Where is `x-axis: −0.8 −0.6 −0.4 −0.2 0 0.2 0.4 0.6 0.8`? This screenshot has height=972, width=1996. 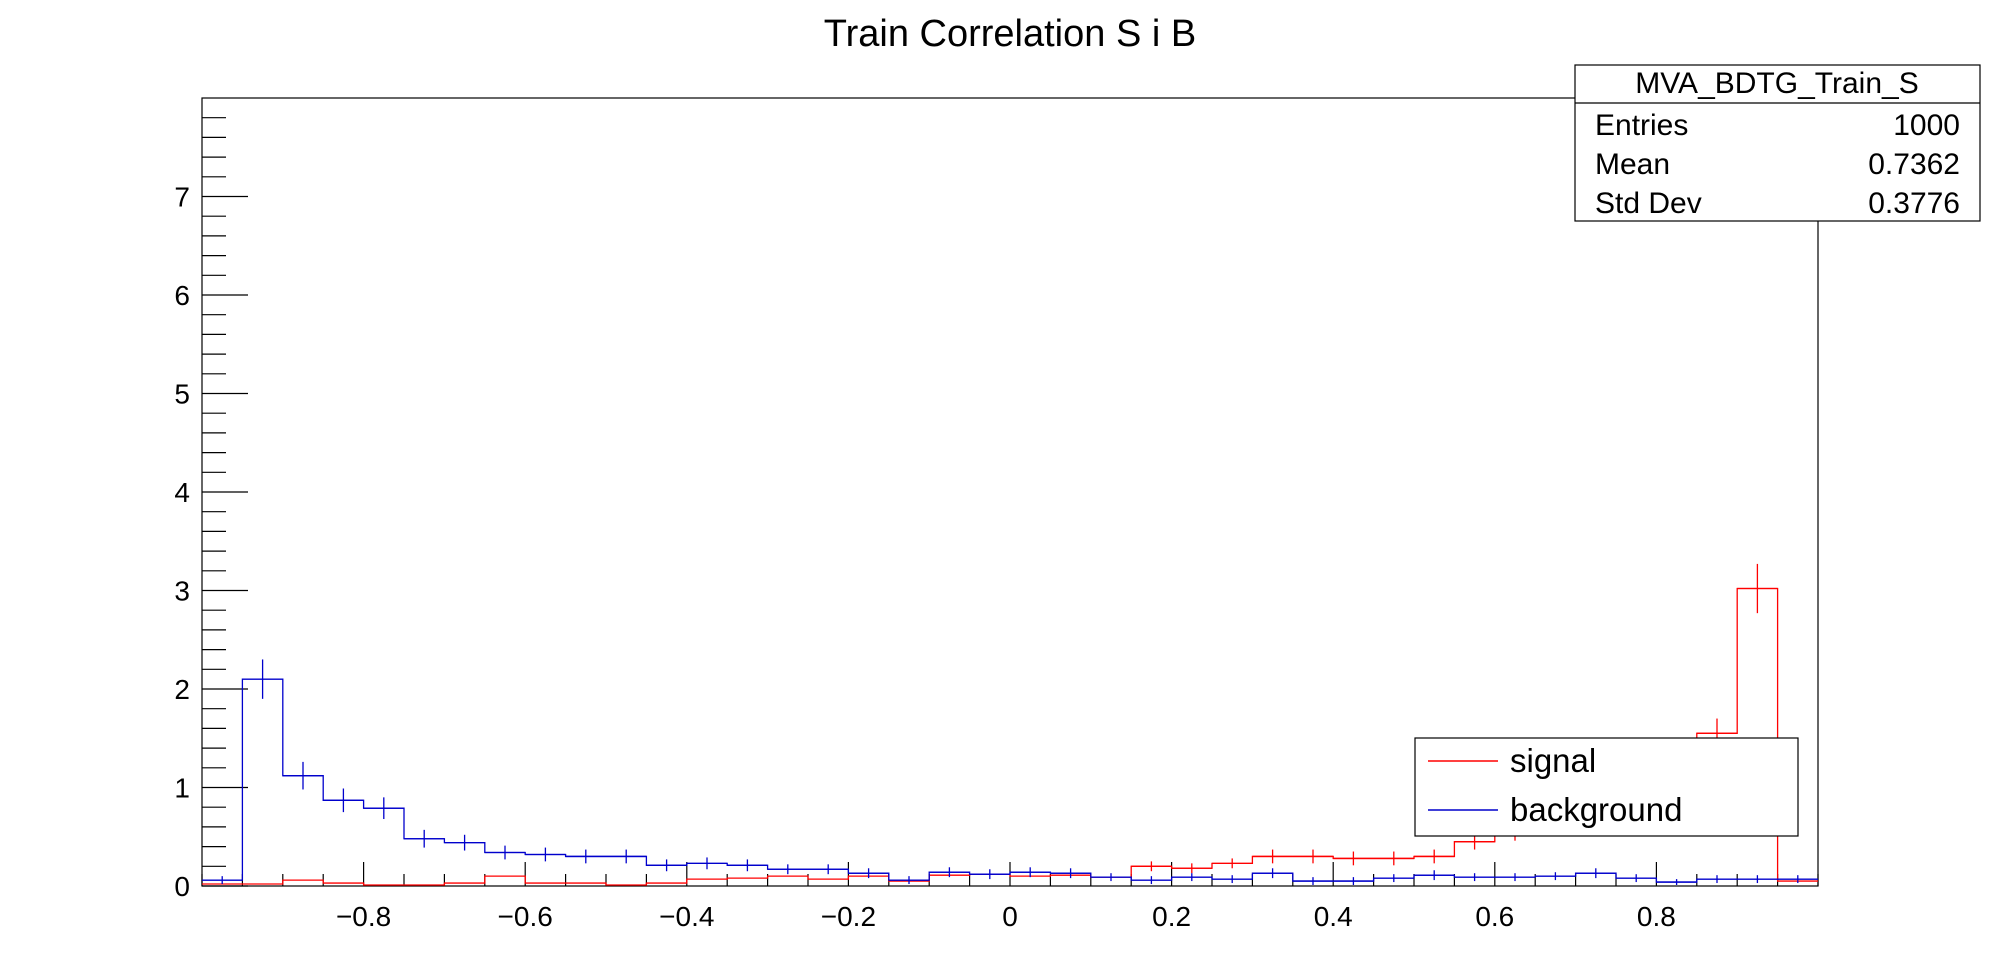 x-axis: −0.8 −0.6 −0.4 −0.2 0 0.2 0.4 0.6 0.8 is located at coordinates (1010, 897).